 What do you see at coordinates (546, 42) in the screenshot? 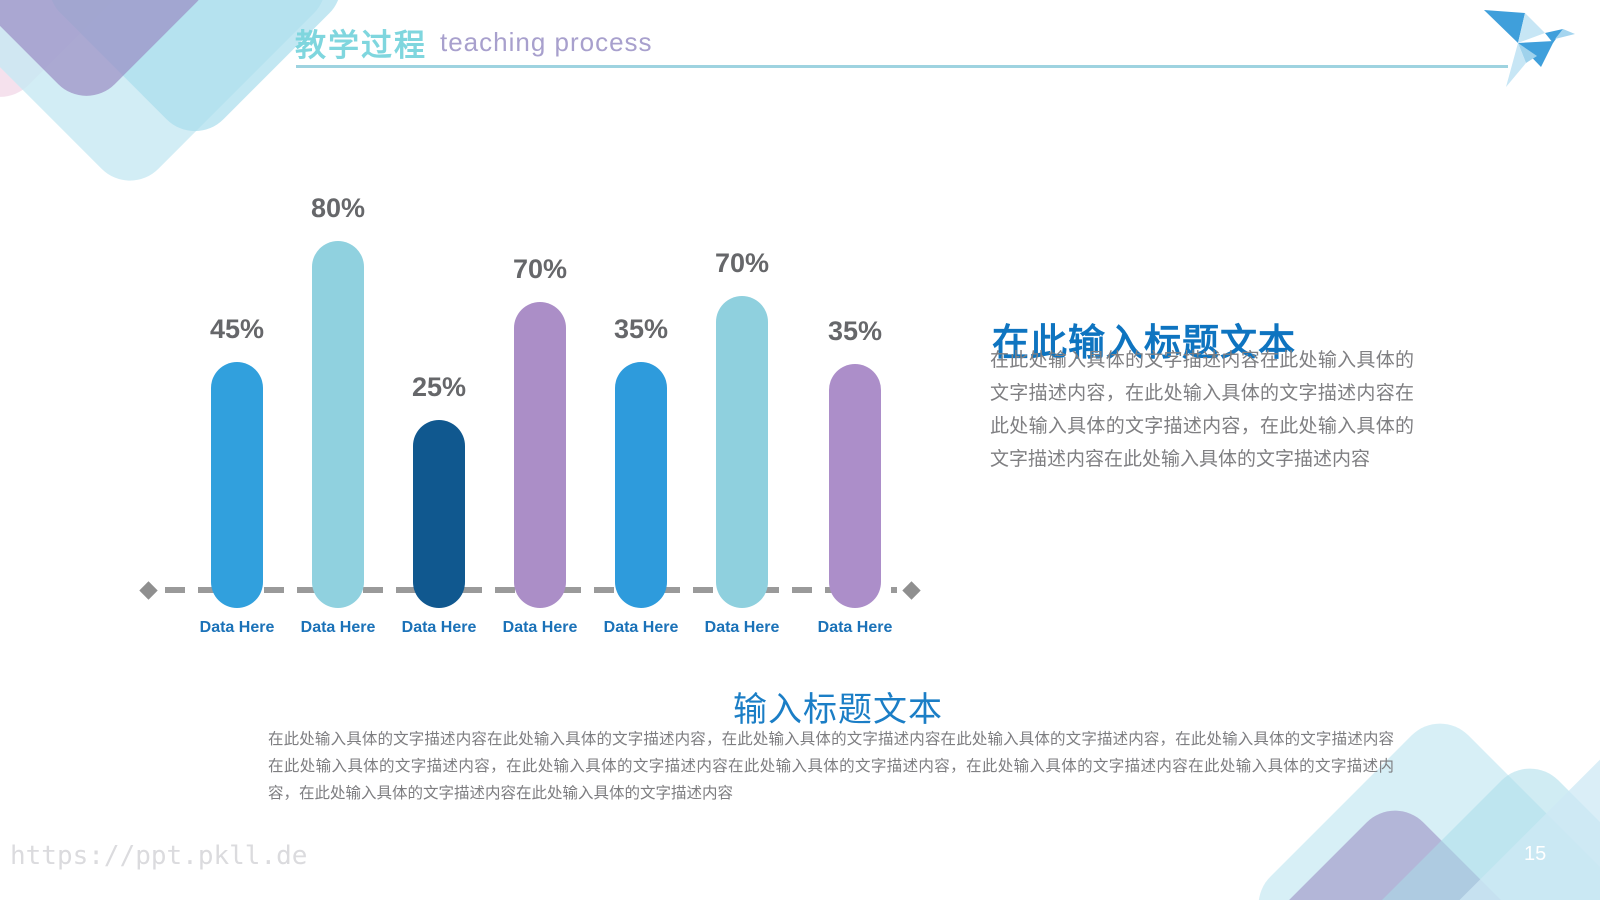
I see `page-subtitle: teaching process` at bounding box center [546, 42].